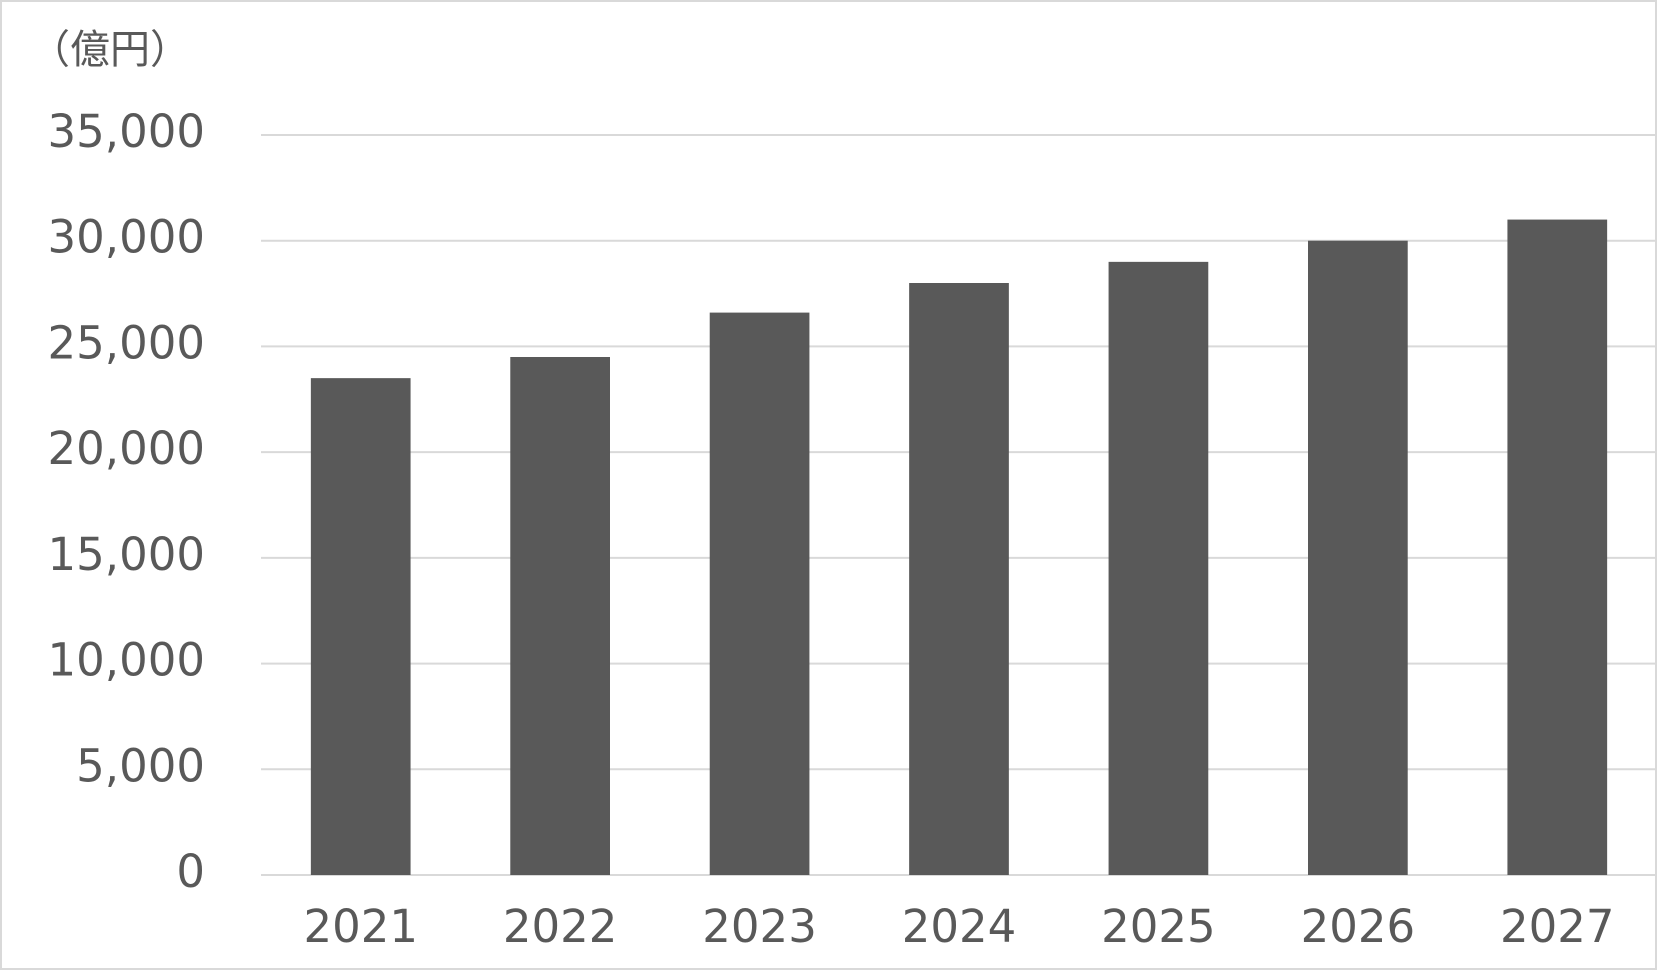 The height and width of the screenshot is (970, 1657). Describe the element at coordinates (1557, 926) in the screenshot. I see `x-tick-label: 2027` at that location.